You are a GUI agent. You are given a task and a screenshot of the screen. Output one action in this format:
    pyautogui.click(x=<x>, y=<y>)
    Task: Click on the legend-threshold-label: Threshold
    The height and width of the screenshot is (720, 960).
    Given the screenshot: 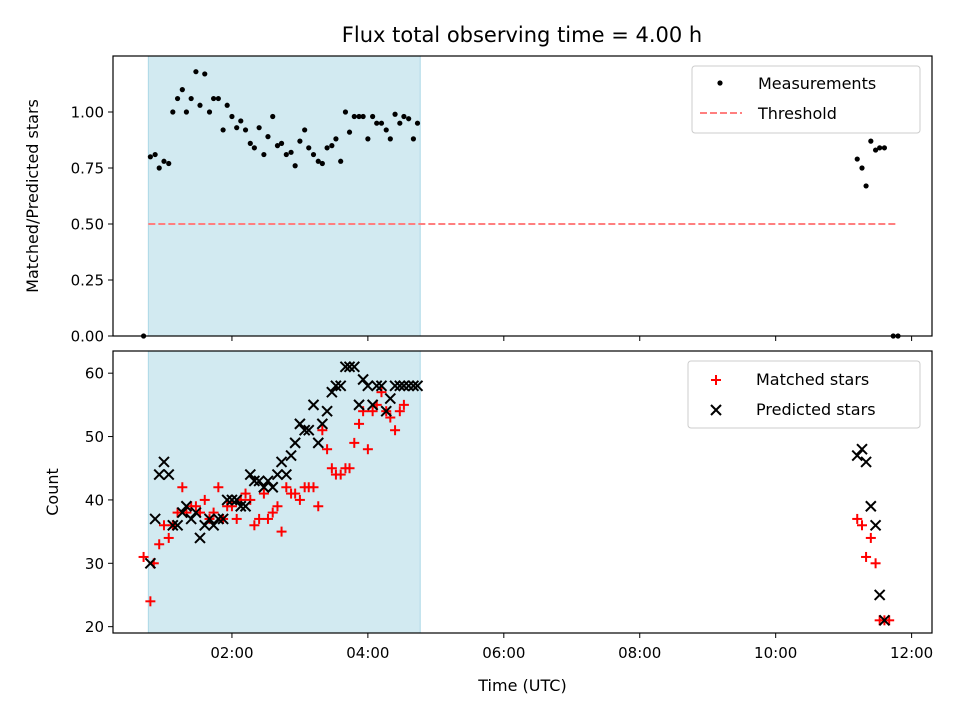 What is the action you would take?
    pyautogui.click(x=797, y=113)
    